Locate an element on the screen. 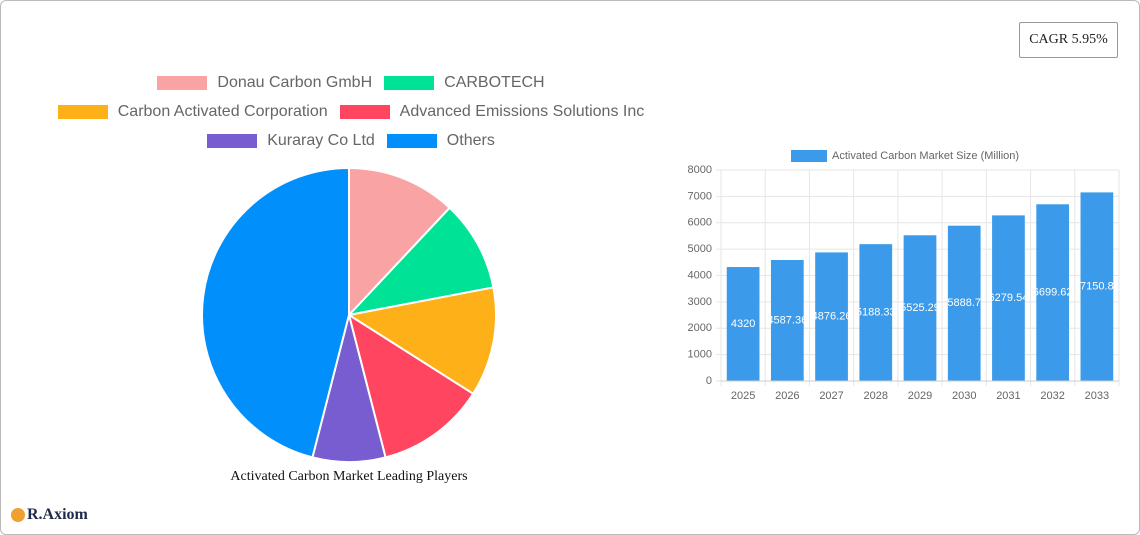 Image resolution: width=1140 pixels, height=535 pixels. y-tick-label: 3000 is located at coordinates (700, 302).